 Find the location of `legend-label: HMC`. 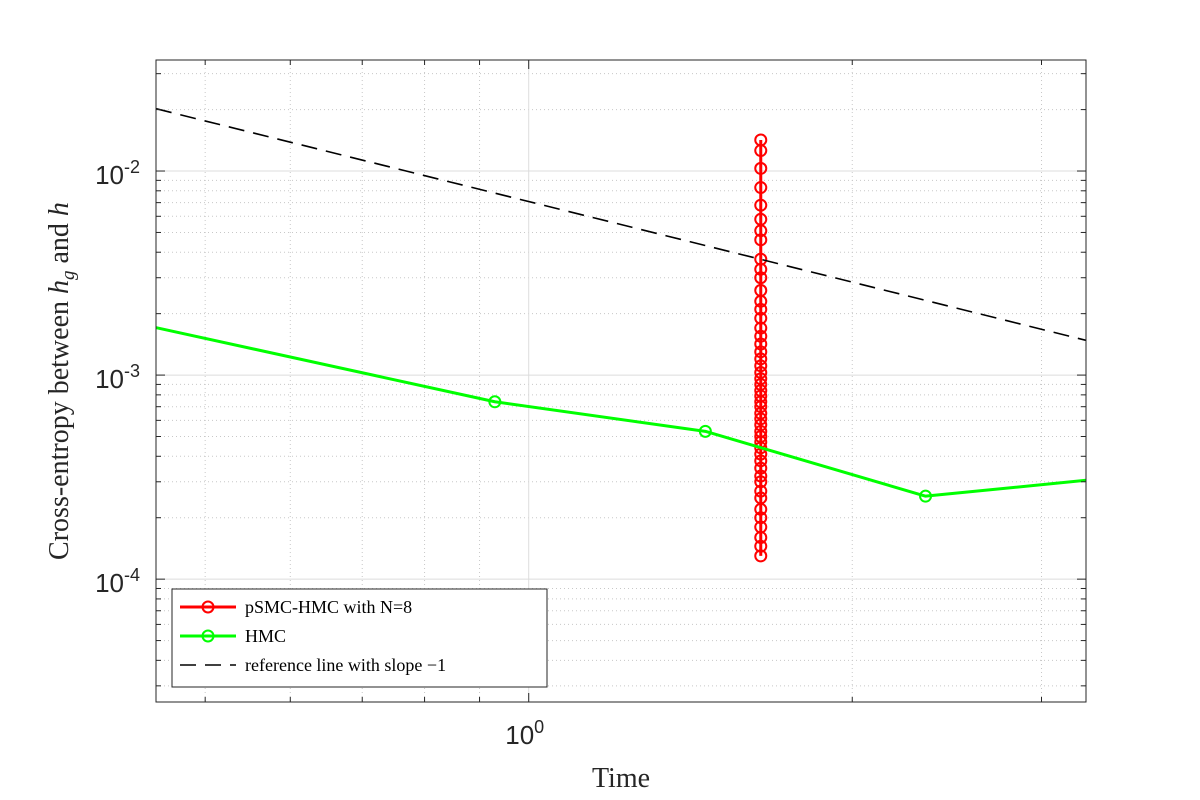

legend-label: HMC is located at coordinates (265, 636).